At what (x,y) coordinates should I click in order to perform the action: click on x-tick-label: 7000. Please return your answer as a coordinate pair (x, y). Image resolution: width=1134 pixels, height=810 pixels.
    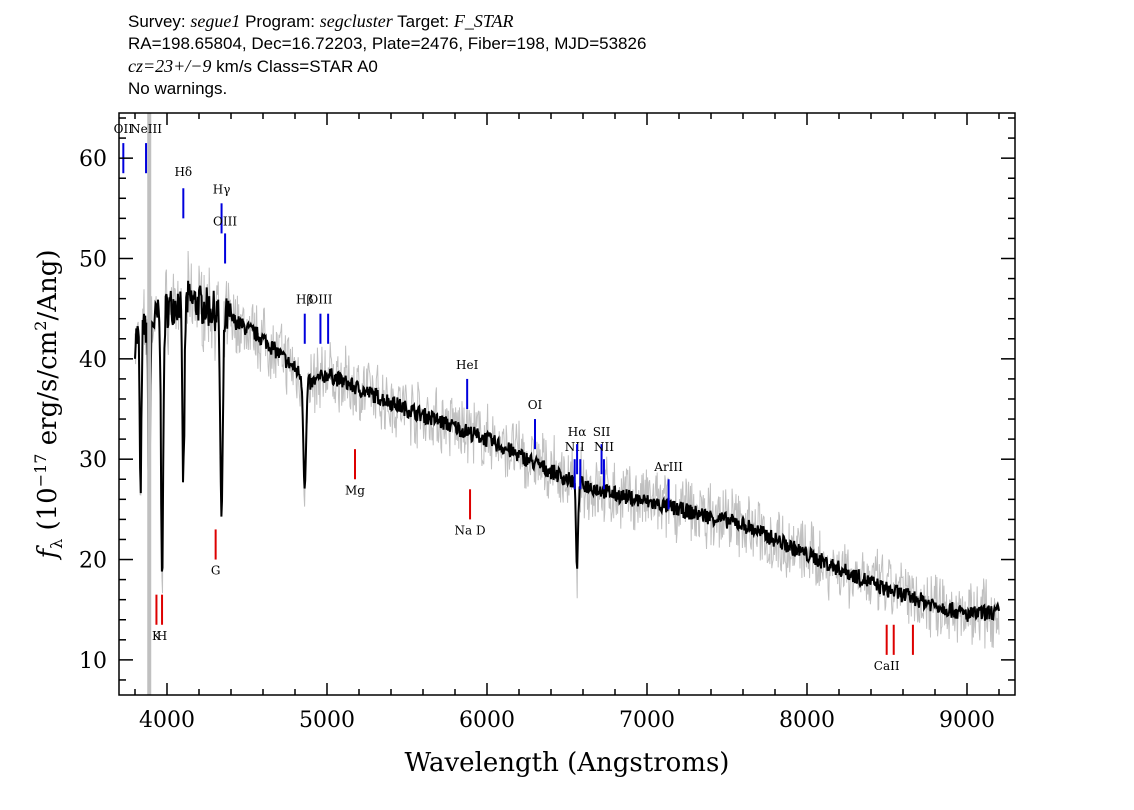
    Looking at the image, I should click on (647, 720).